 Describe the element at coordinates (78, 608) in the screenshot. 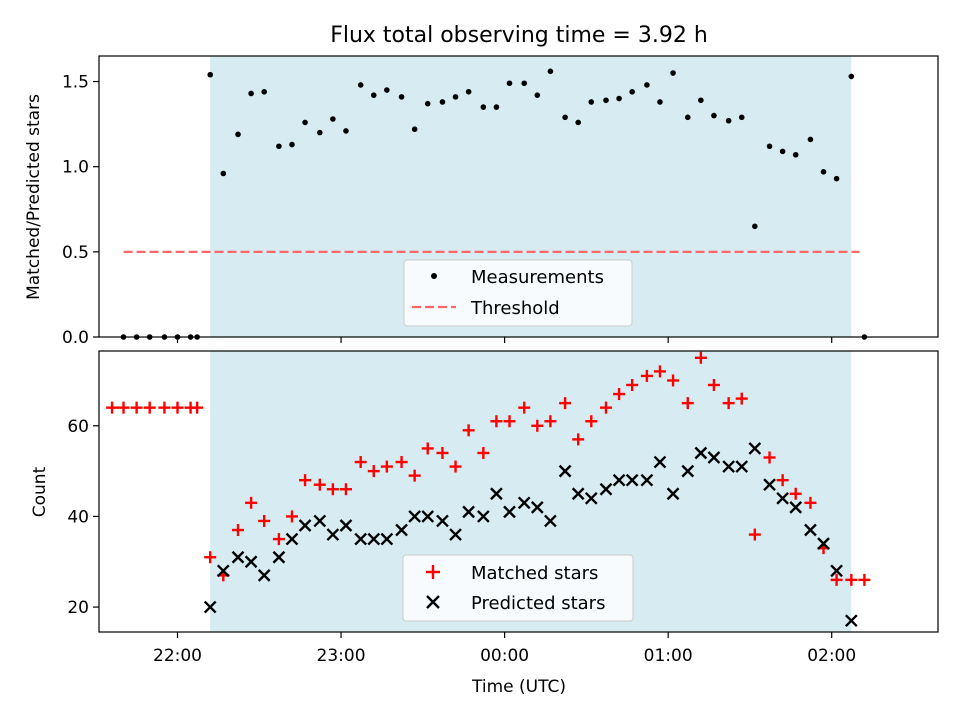

I see `y-tick-label: 20` at that location.